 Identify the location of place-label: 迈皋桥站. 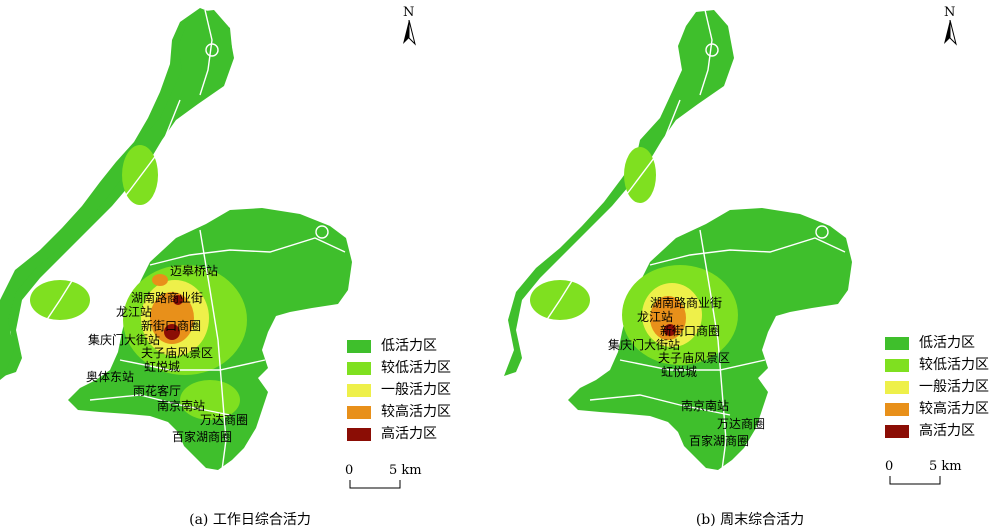
(194, 271).